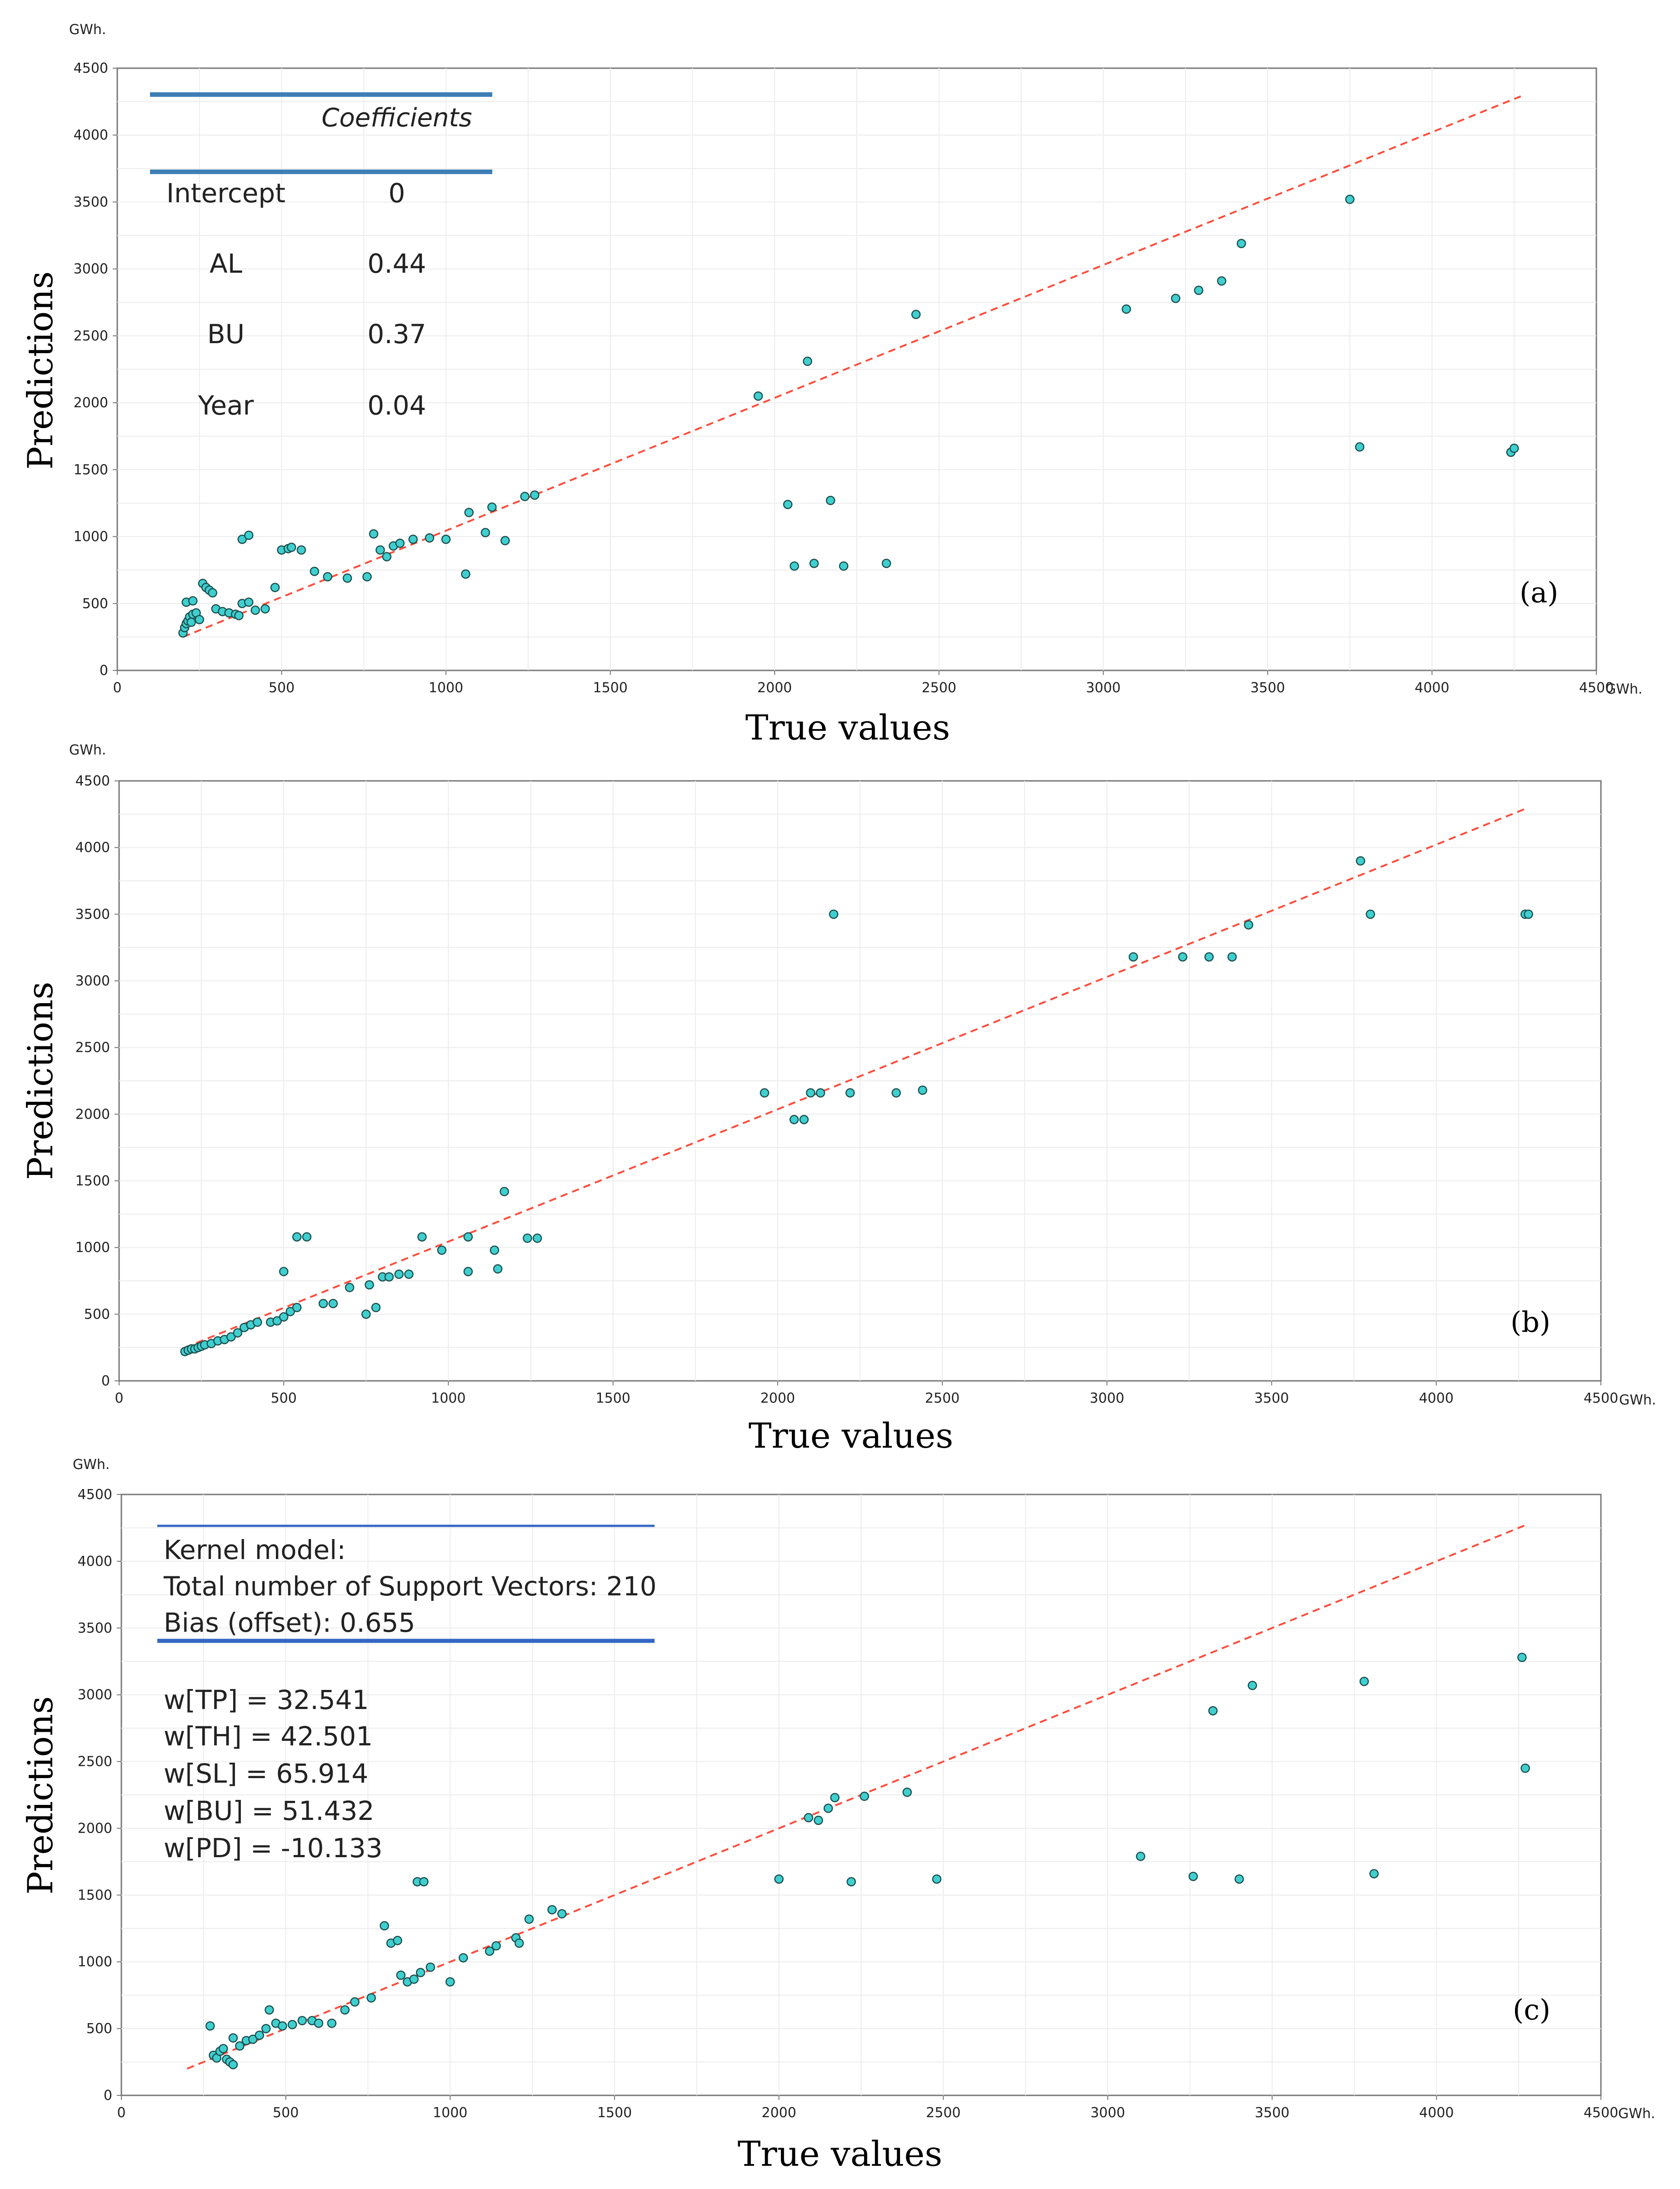 The image size is (1680, 2189). What do you see at coordinates (88, 30) in the screenshot?
I see `y-unit-a: GWh.` at bounding box center [88, 30].